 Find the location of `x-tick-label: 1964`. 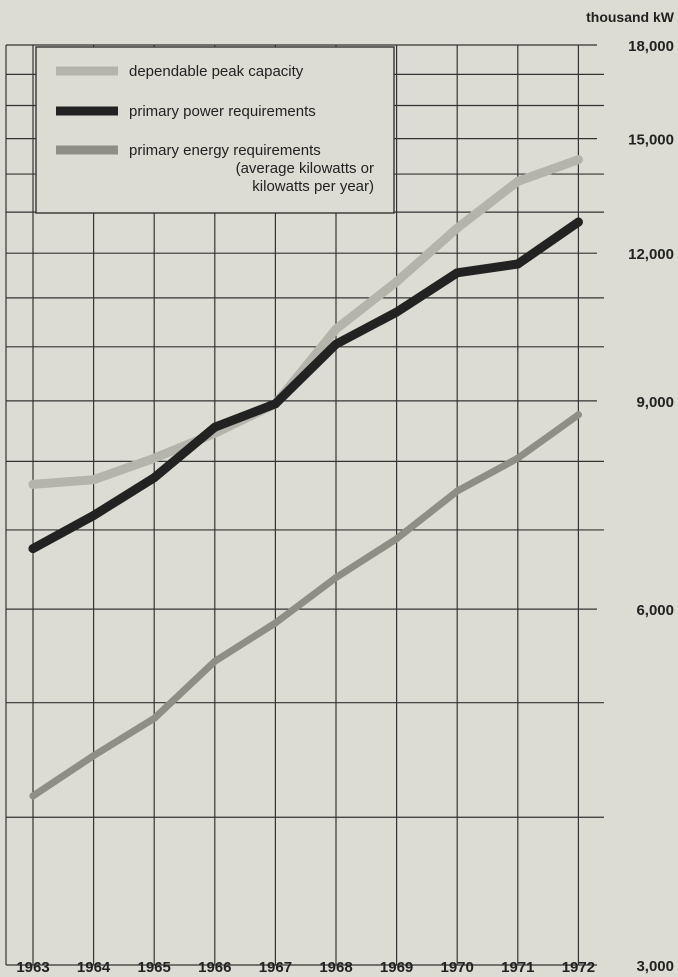

x-tick-label: 1964 is located at coordinates (94, 967).